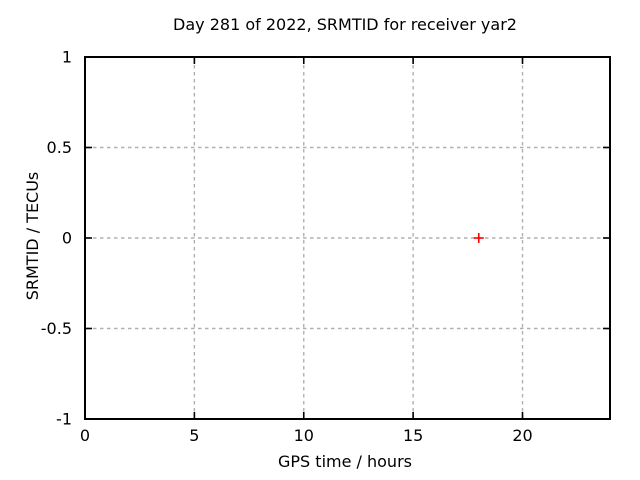  What do you see at coordinates (67, 238) in the screenshot?
I see `y-tick-label: 0` at bounding box center [67, 238].